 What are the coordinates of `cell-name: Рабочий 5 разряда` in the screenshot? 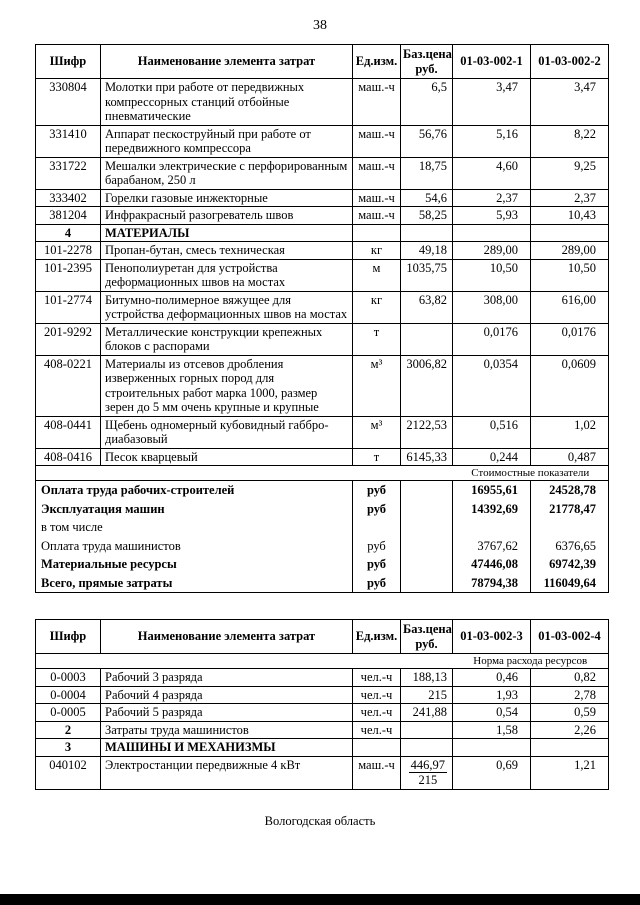 It's located at (226, 712).